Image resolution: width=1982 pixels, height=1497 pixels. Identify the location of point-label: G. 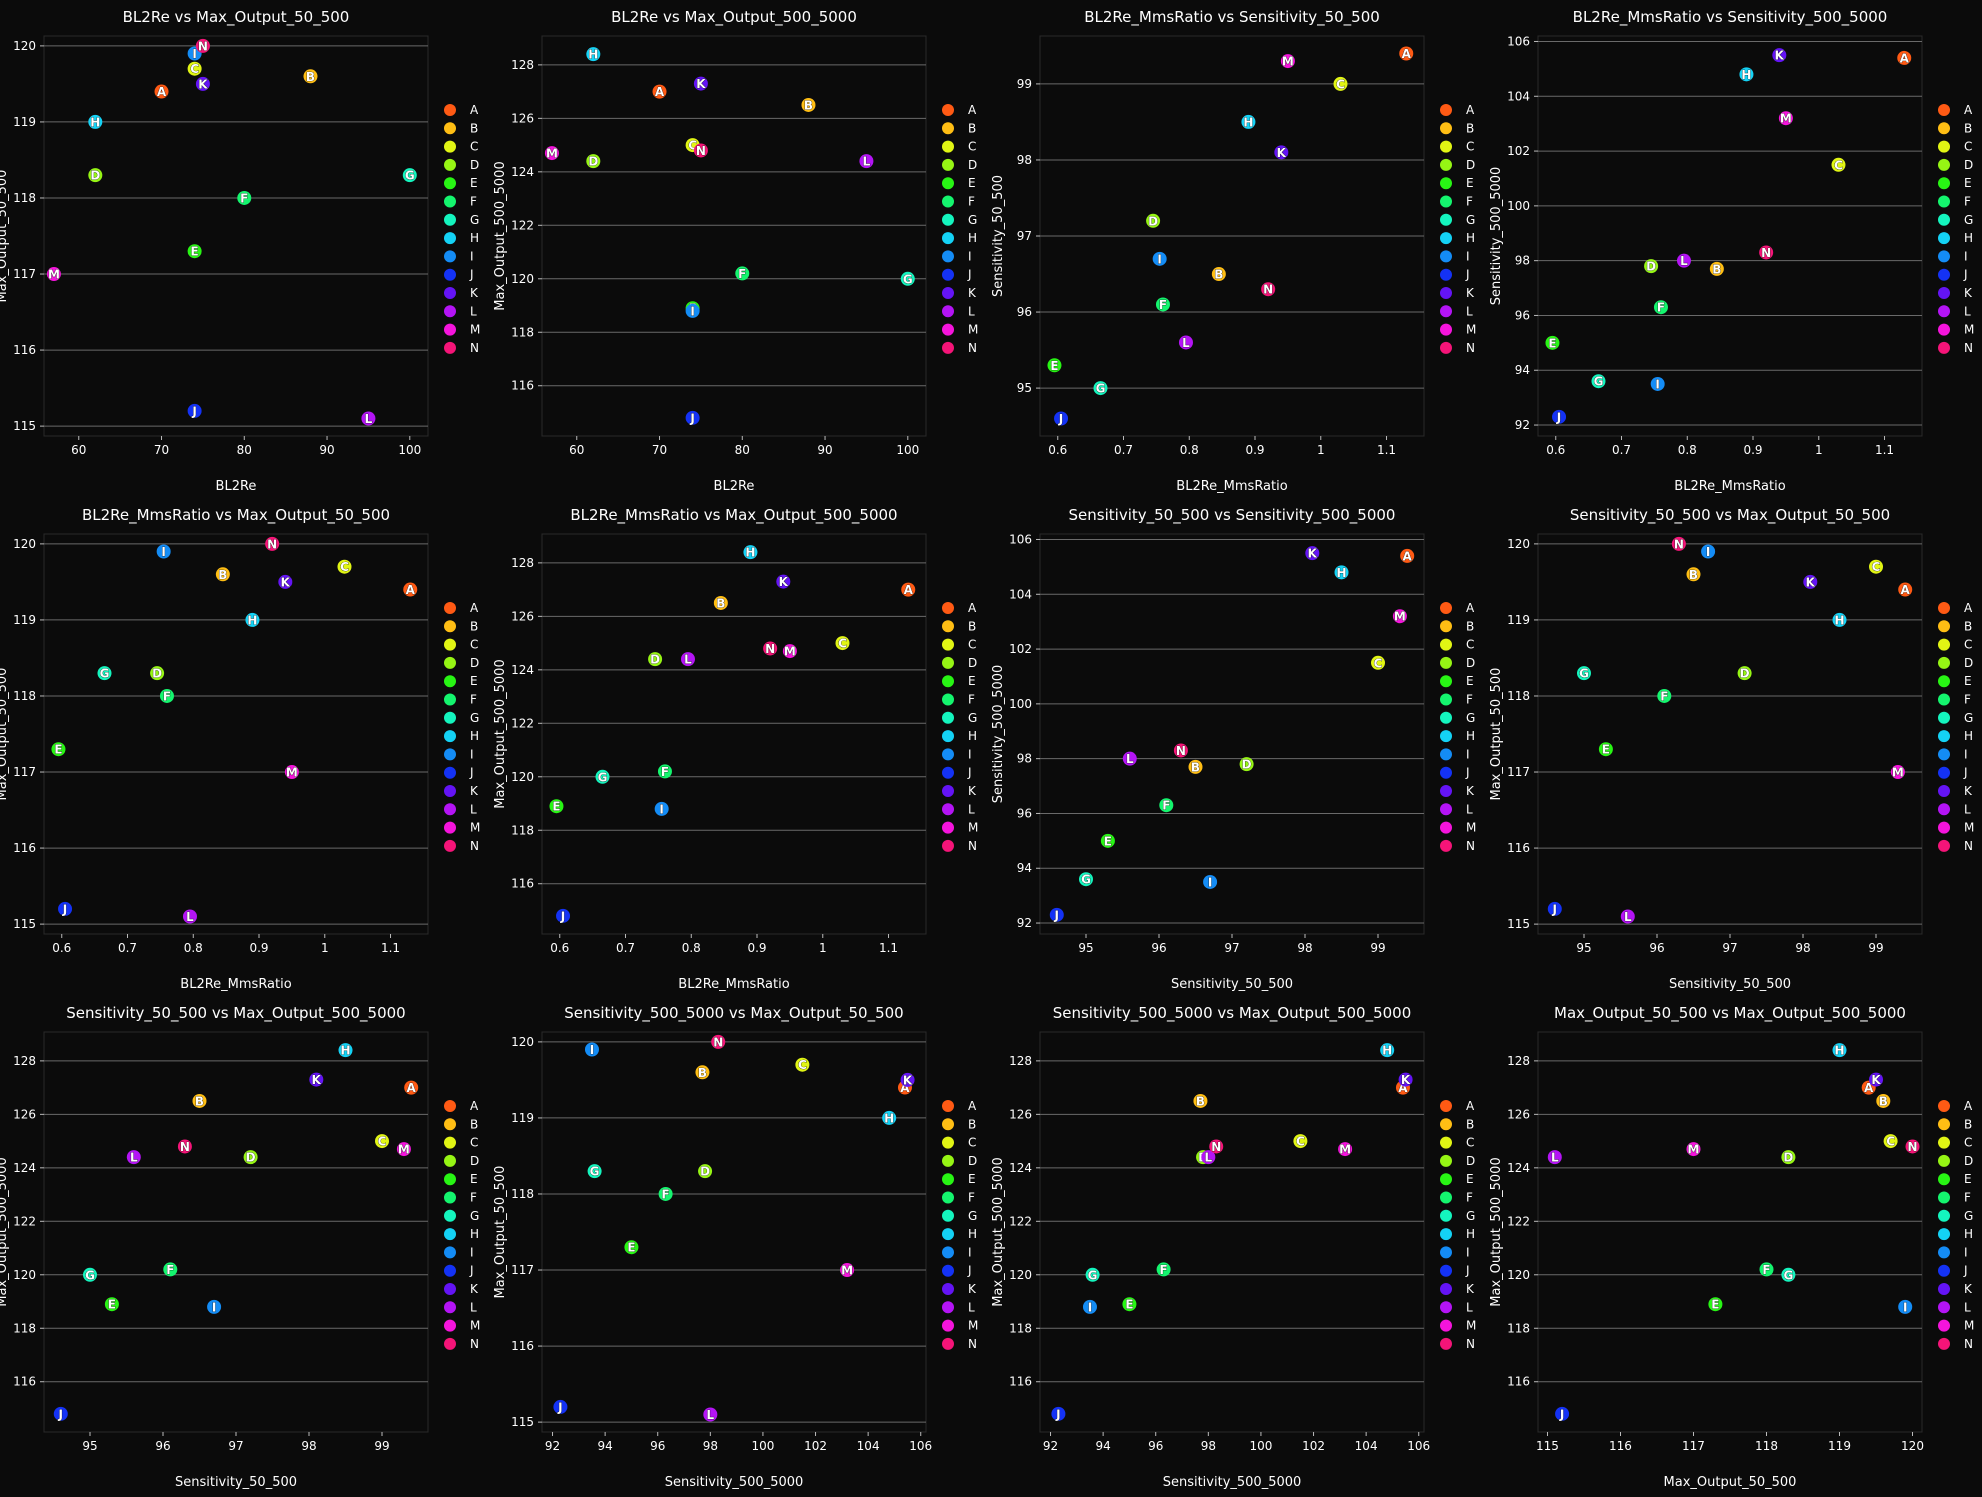
(1093, 1275).